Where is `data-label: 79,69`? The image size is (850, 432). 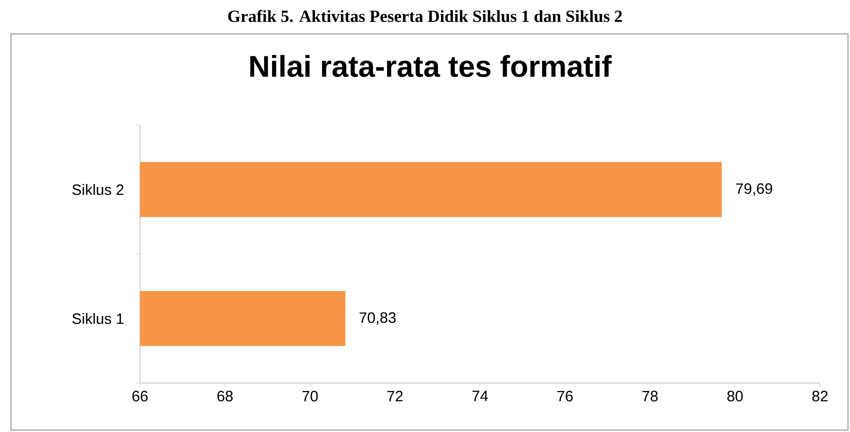 data-label: 79,69 is located at coordinates (754, 189).